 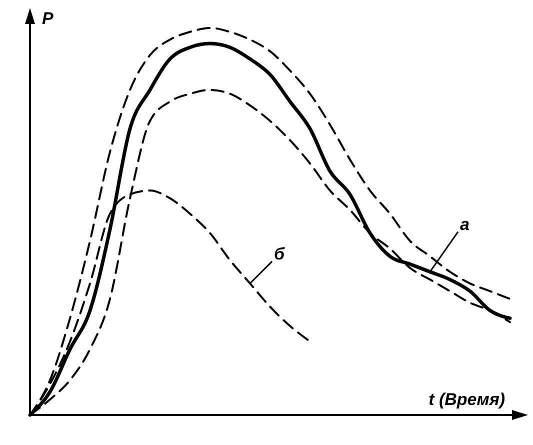 I want to click on x-axis-title: t (Время), so click(x=467, y=399).